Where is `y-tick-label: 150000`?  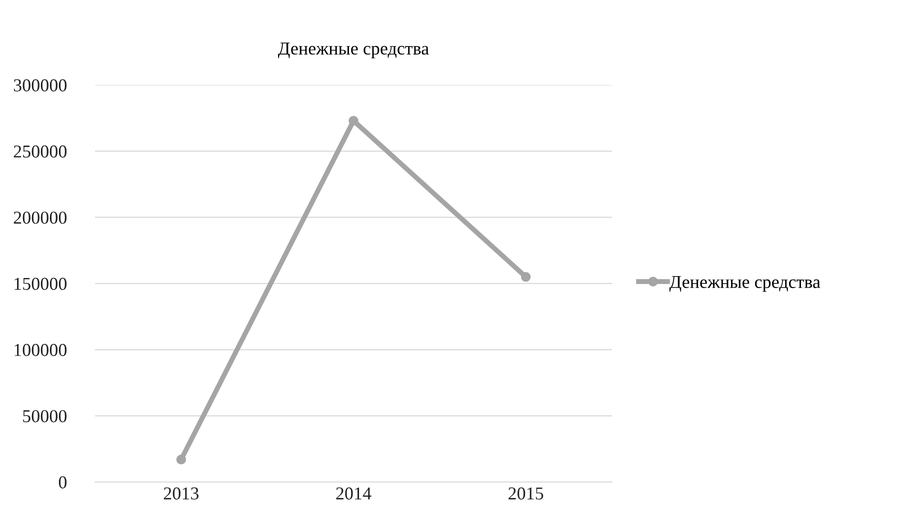 y-tick-label: 150000 is located at coordinates (40, 284).